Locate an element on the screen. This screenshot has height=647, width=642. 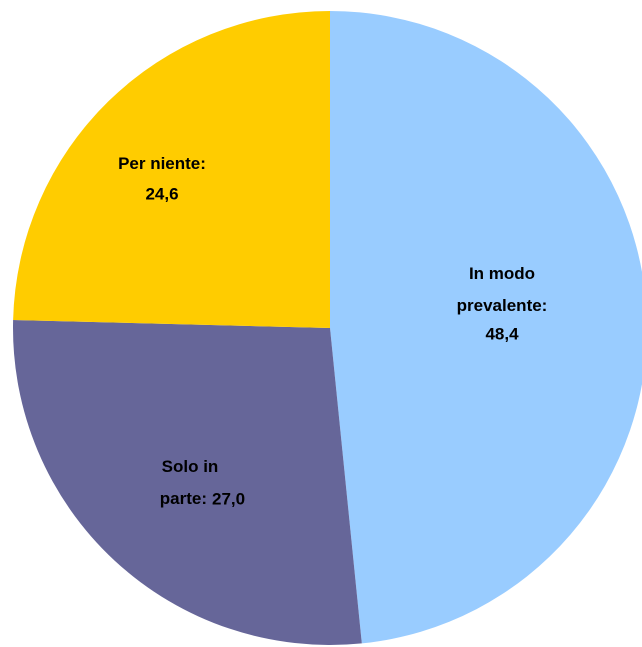
slice-value: 48,4 is located at coordinates (502, 333).